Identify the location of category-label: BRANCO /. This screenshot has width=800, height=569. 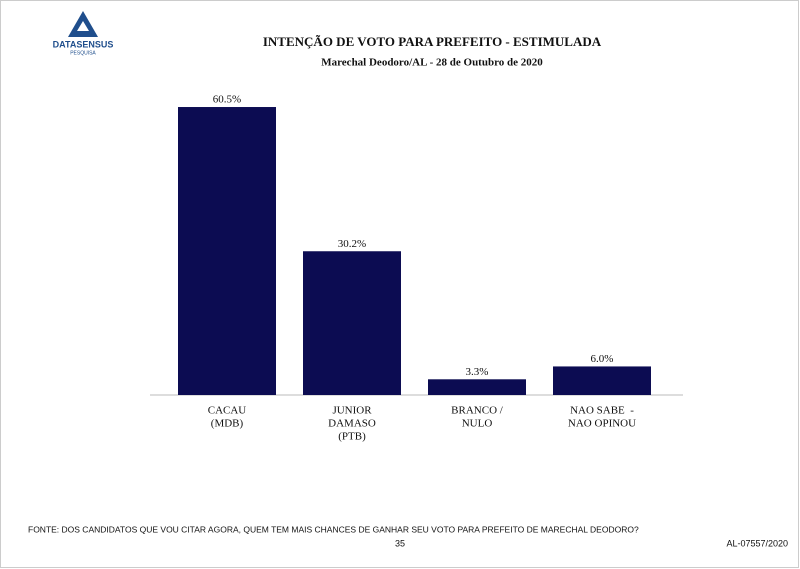
(477, 411).